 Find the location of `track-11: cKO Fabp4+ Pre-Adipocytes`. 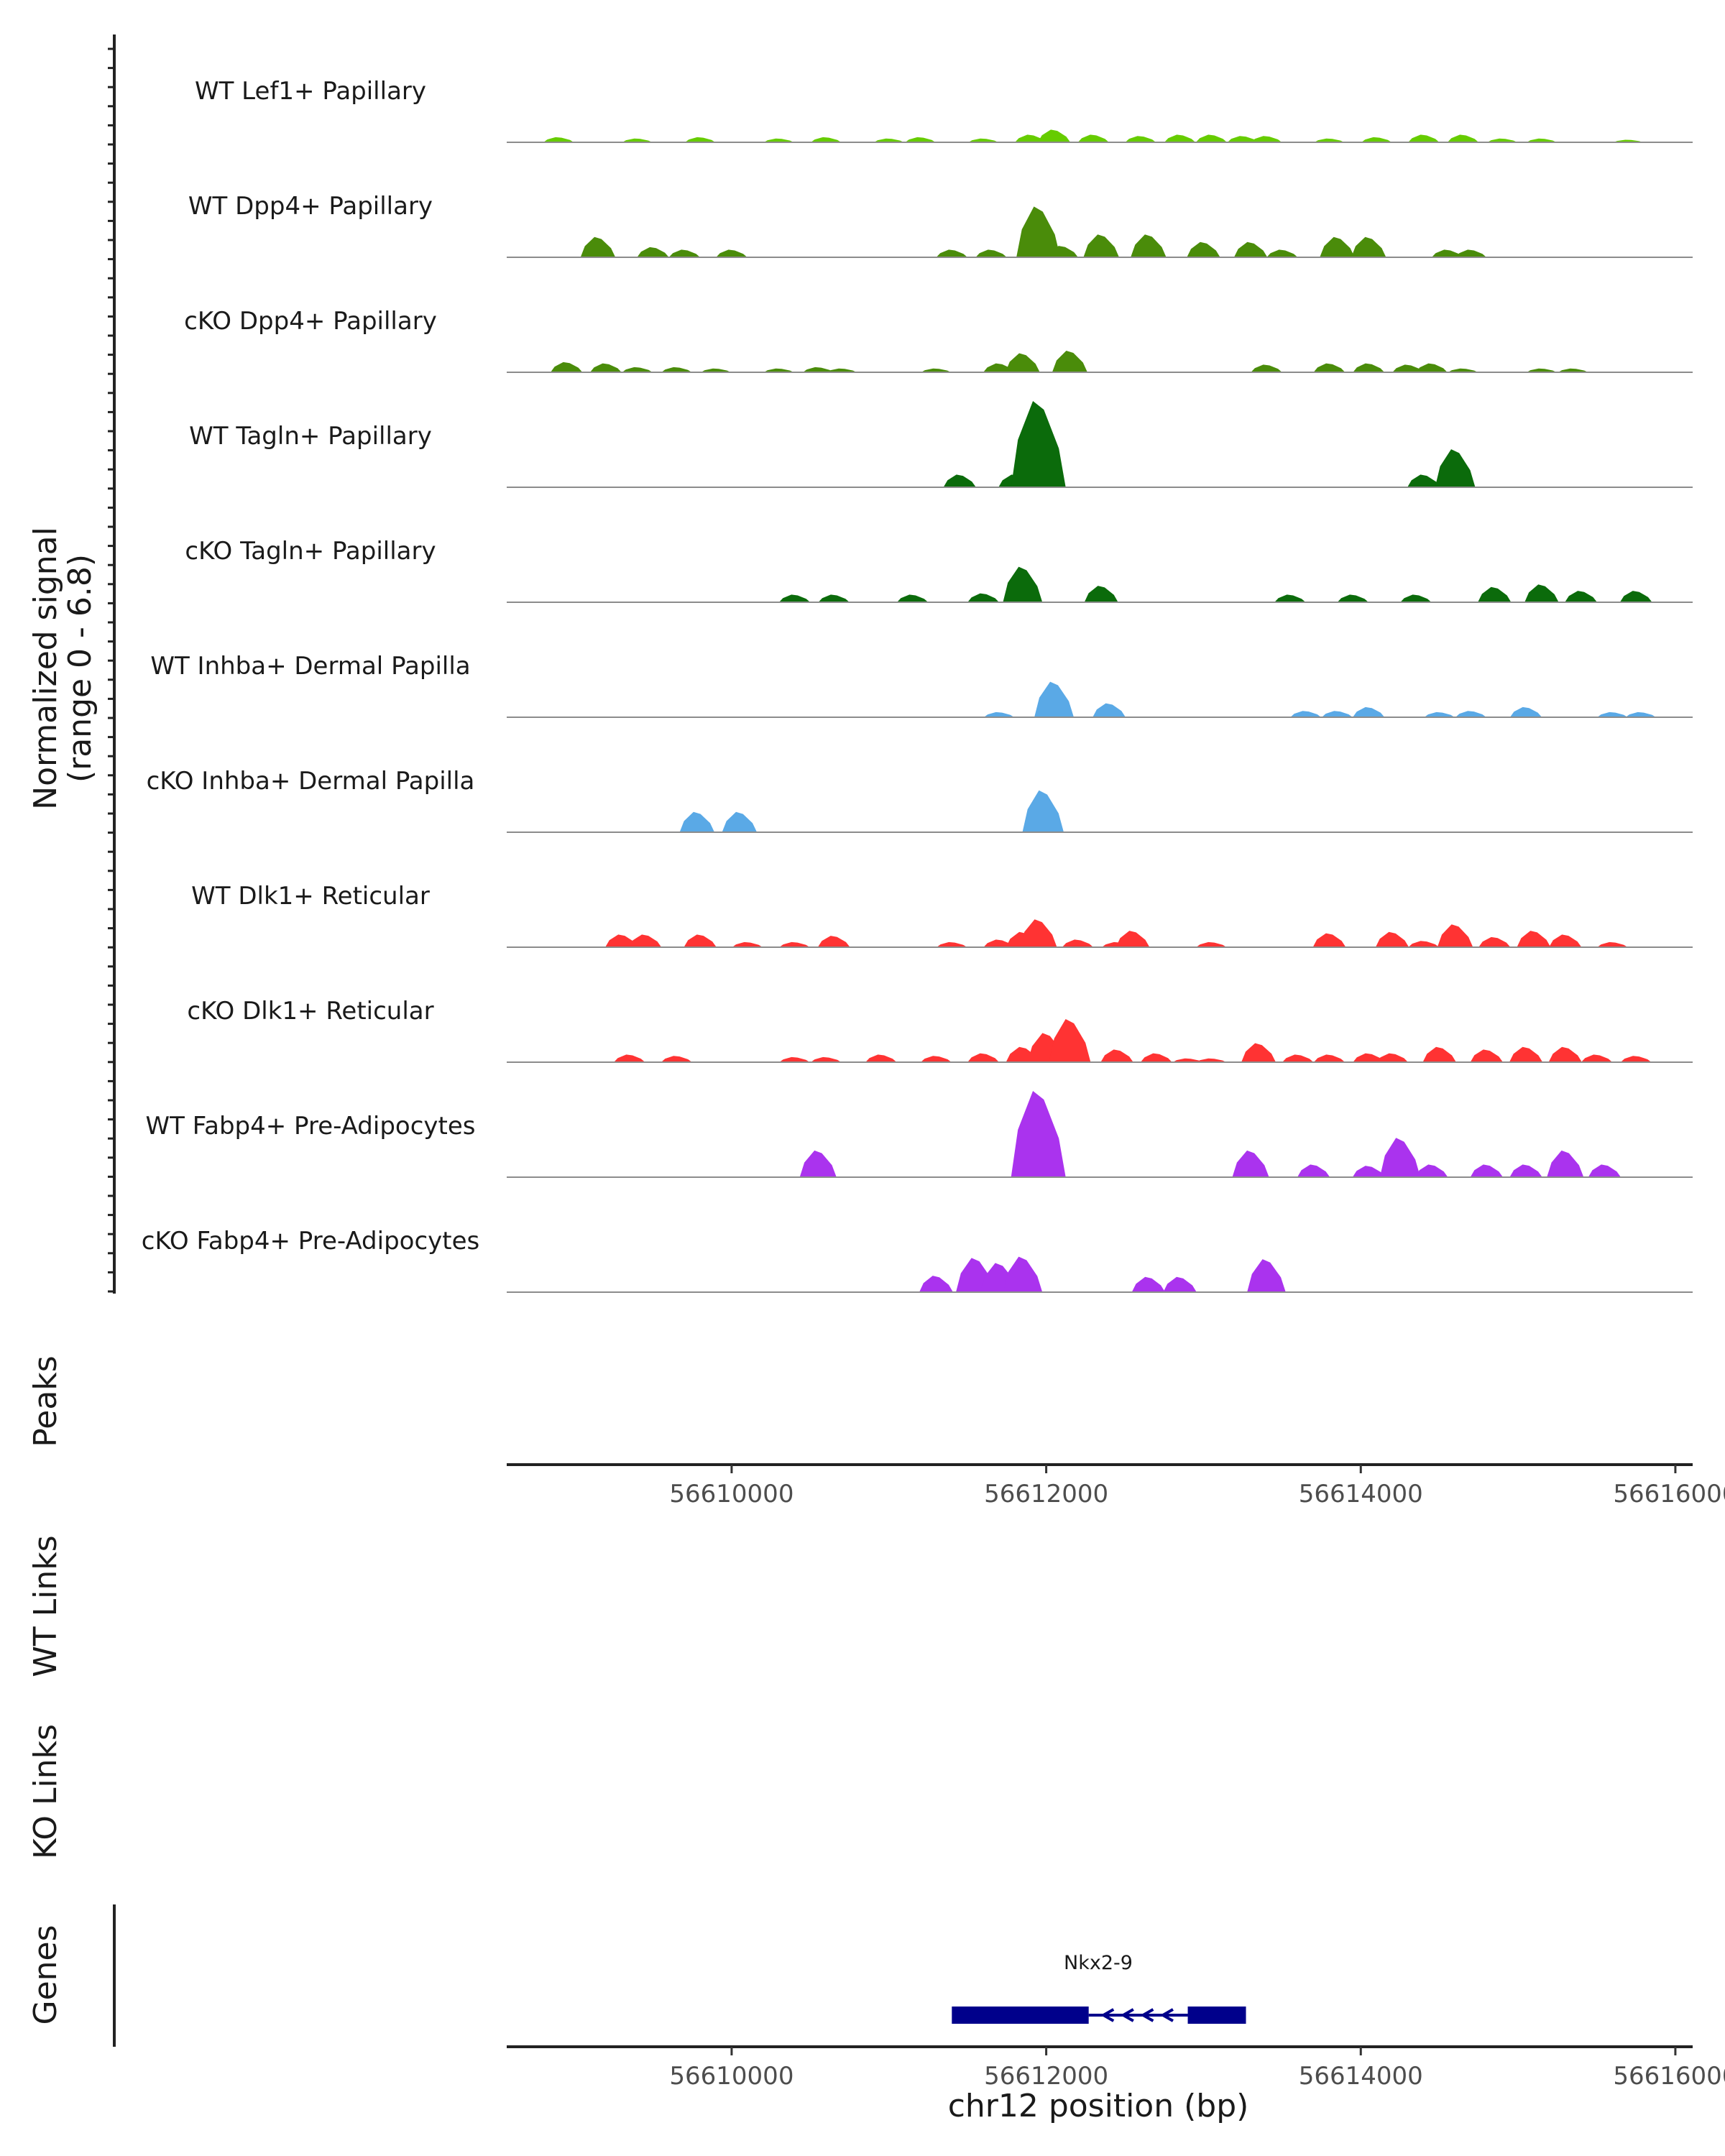

track-11: cKO Fabp4+ Pre-Adipocytes is located at coordinates (917, 1260).